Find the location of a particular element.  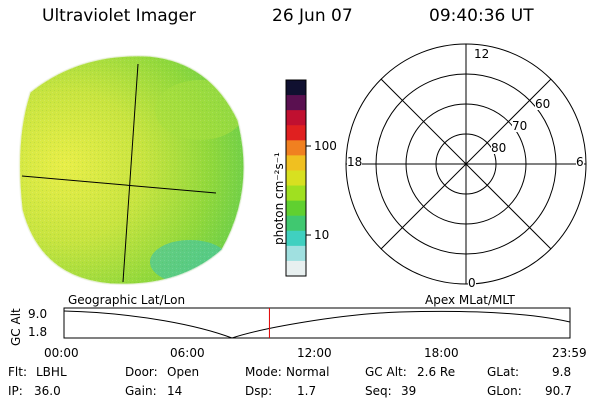

gain-value: 14 is located at coordinates (175, 391).